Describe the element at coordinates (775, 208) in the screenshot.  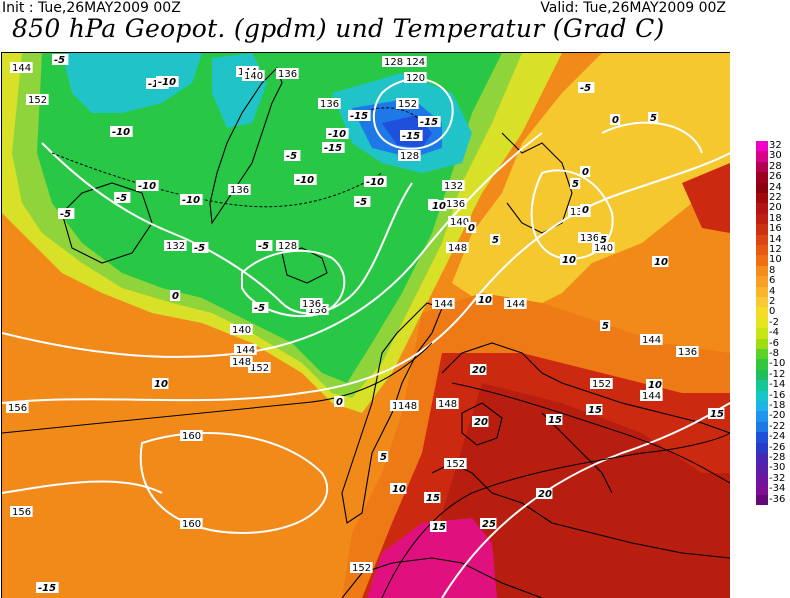
I see `legend-tick-label: 20` at that location.